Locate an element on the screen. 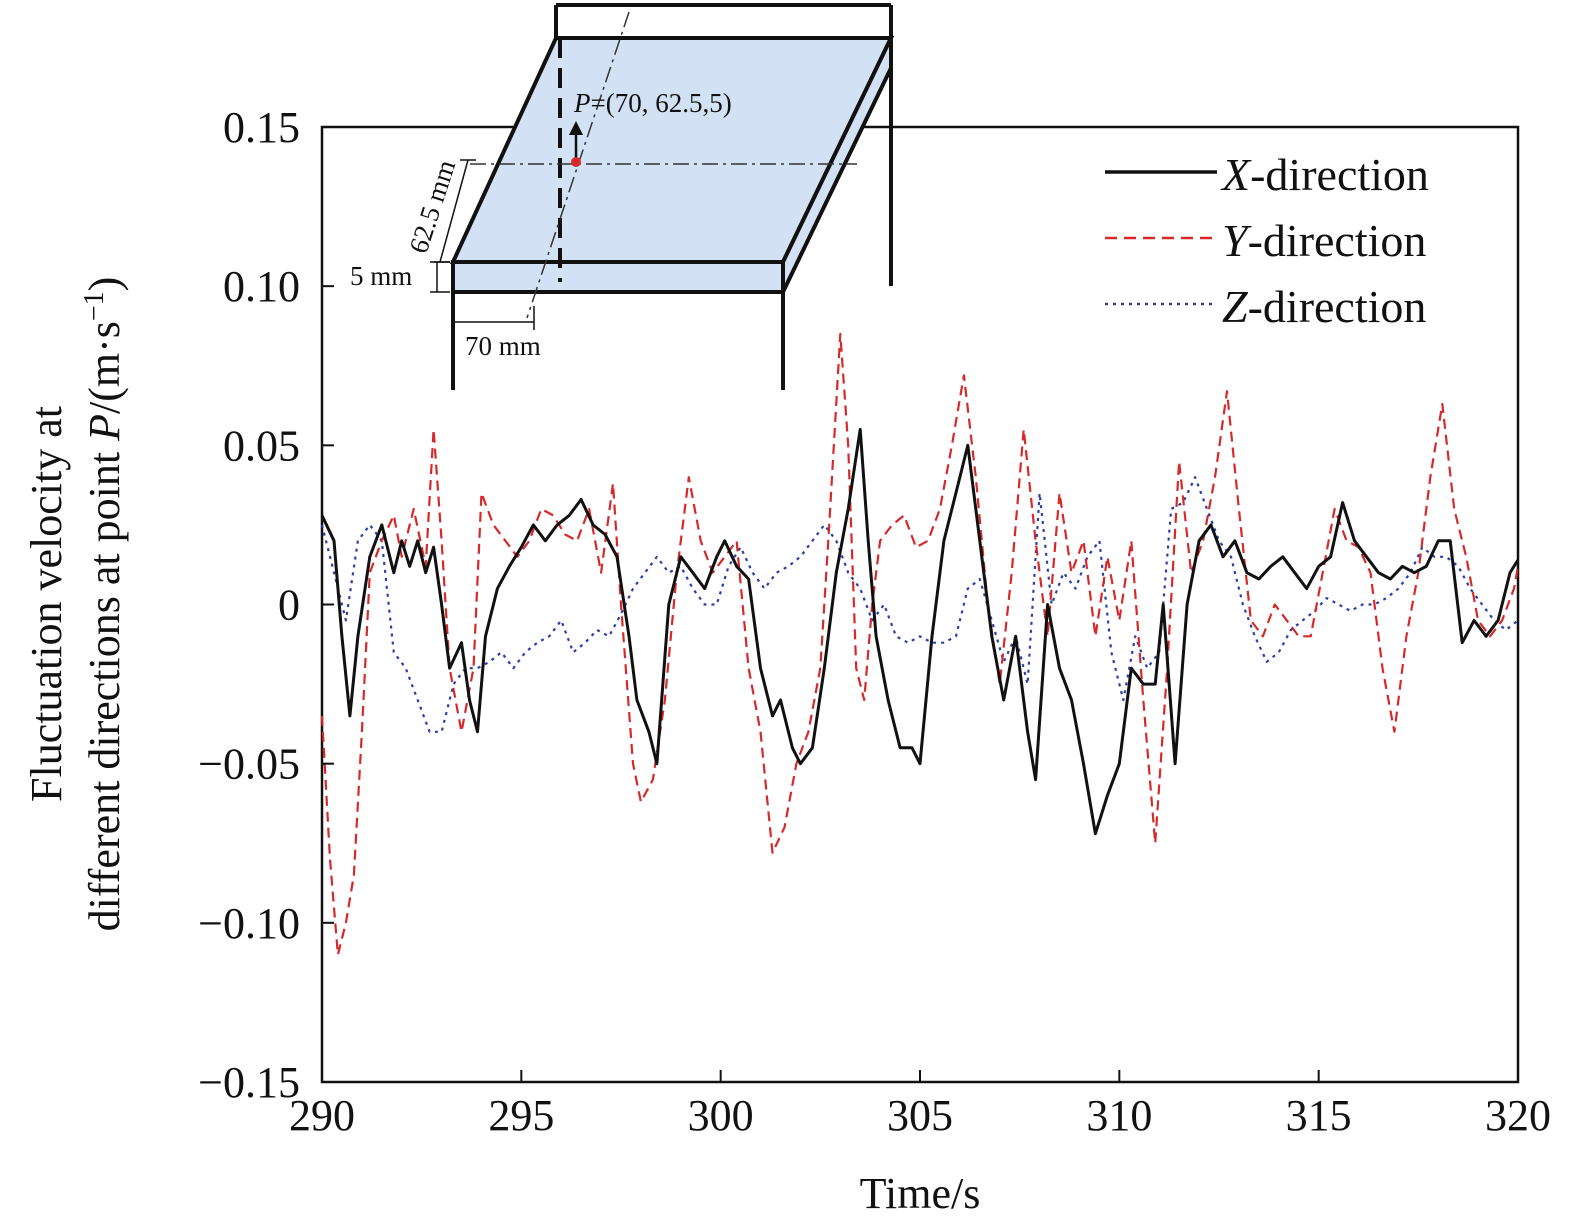 Image resolution: width=1575 pixels, height=1221 pixels. legend-label-y: Y-direction is located at coordinates (1324, 240).